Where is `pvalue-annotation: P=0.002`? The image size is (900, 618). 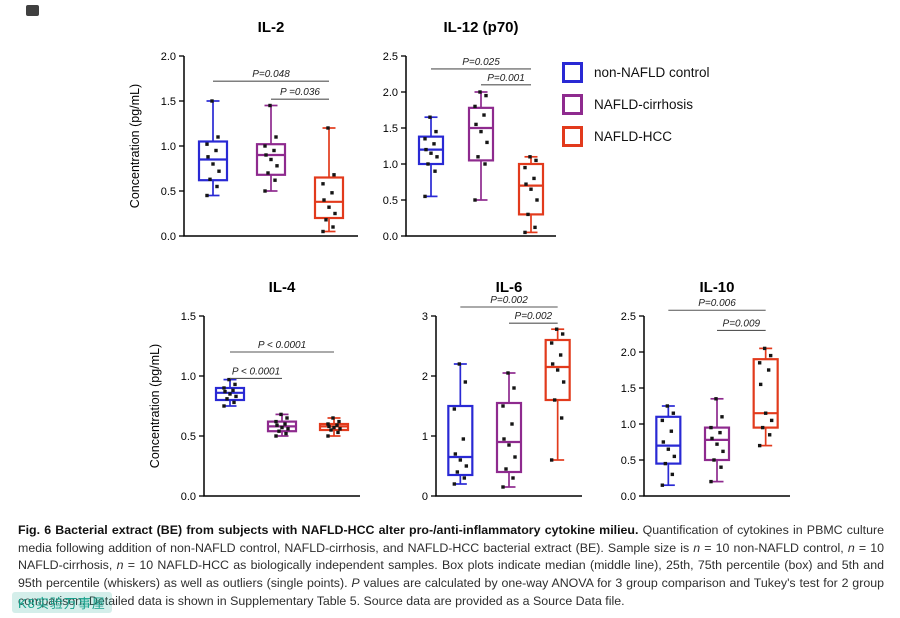 pvalue-annotation: P=0.002 is located at coordinates (533, 317).